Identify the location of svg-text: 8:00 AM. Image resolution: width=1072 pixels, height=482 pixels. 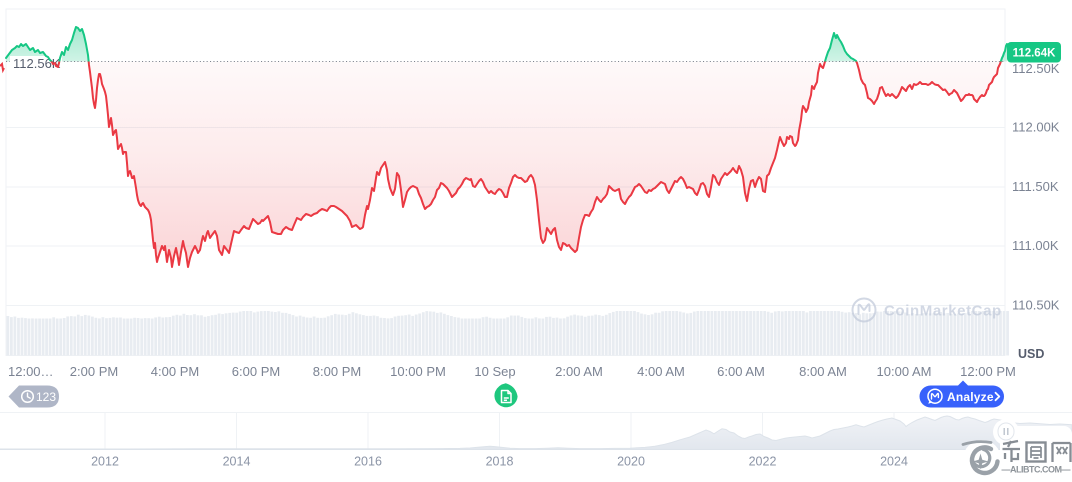
(823, 371).